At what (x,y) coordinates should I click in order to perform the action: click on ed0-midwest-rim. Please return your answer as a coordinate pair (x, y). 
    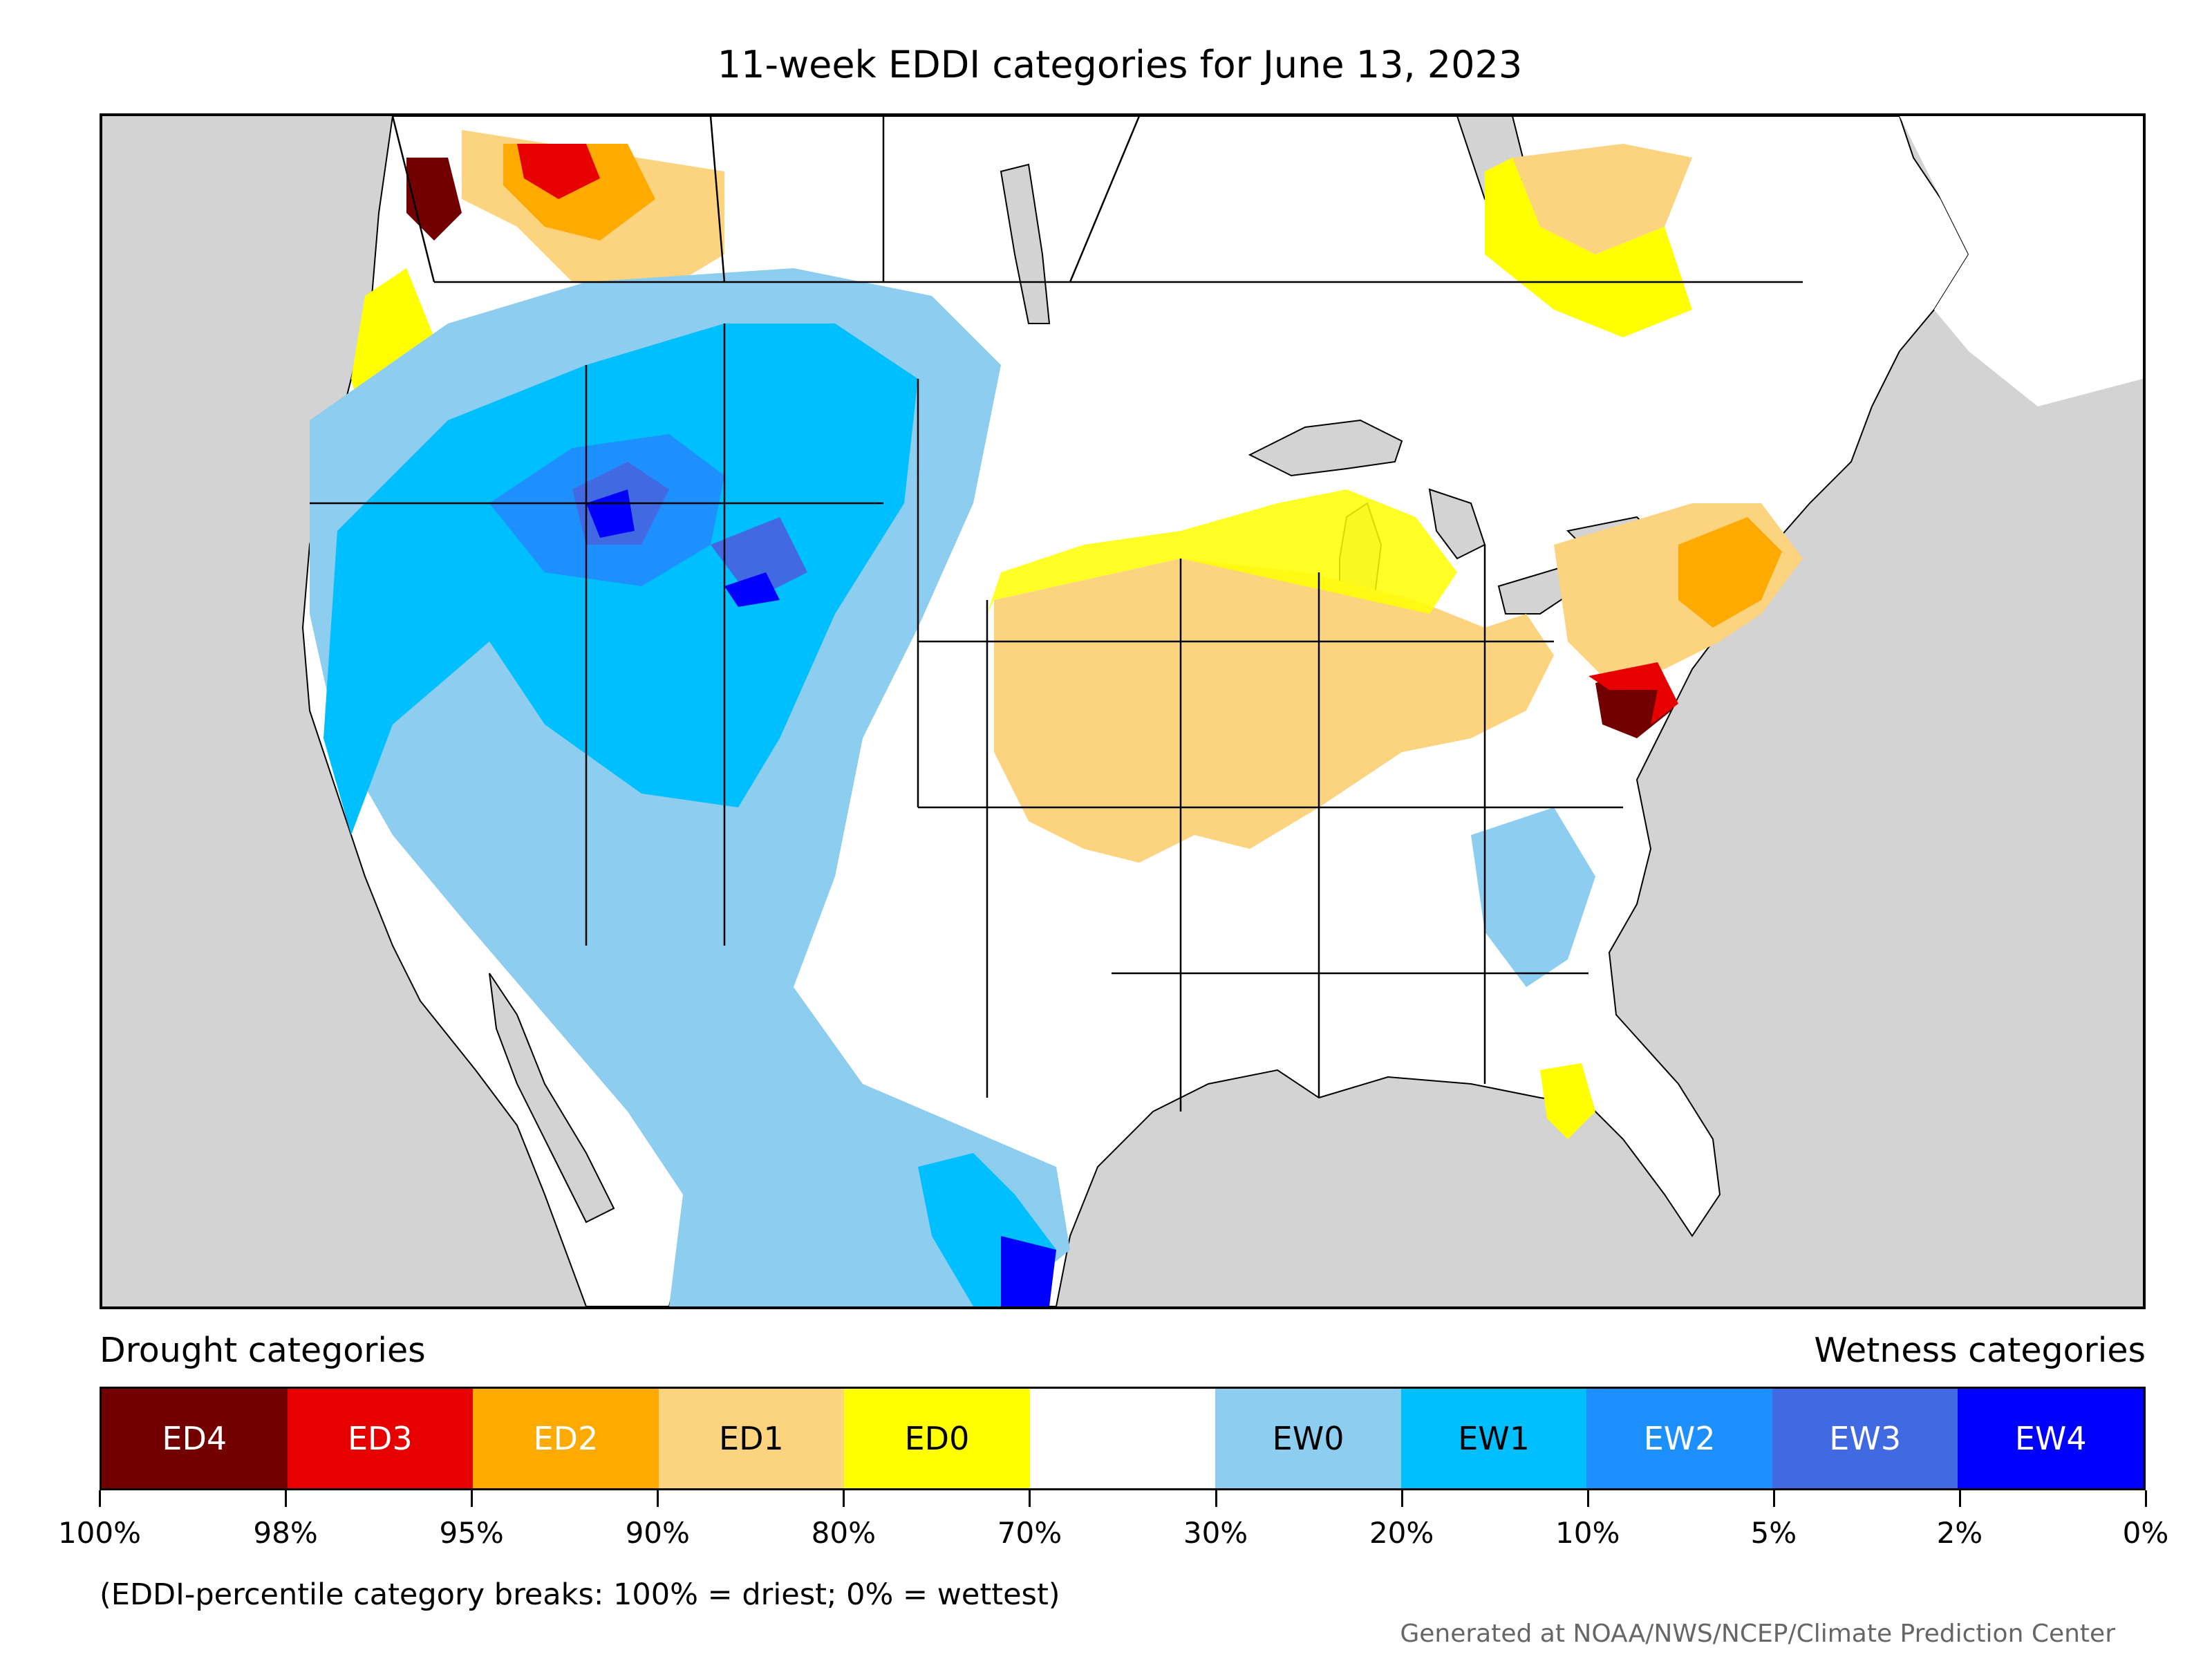
    Looking at the image, I should click on (1222, 551).